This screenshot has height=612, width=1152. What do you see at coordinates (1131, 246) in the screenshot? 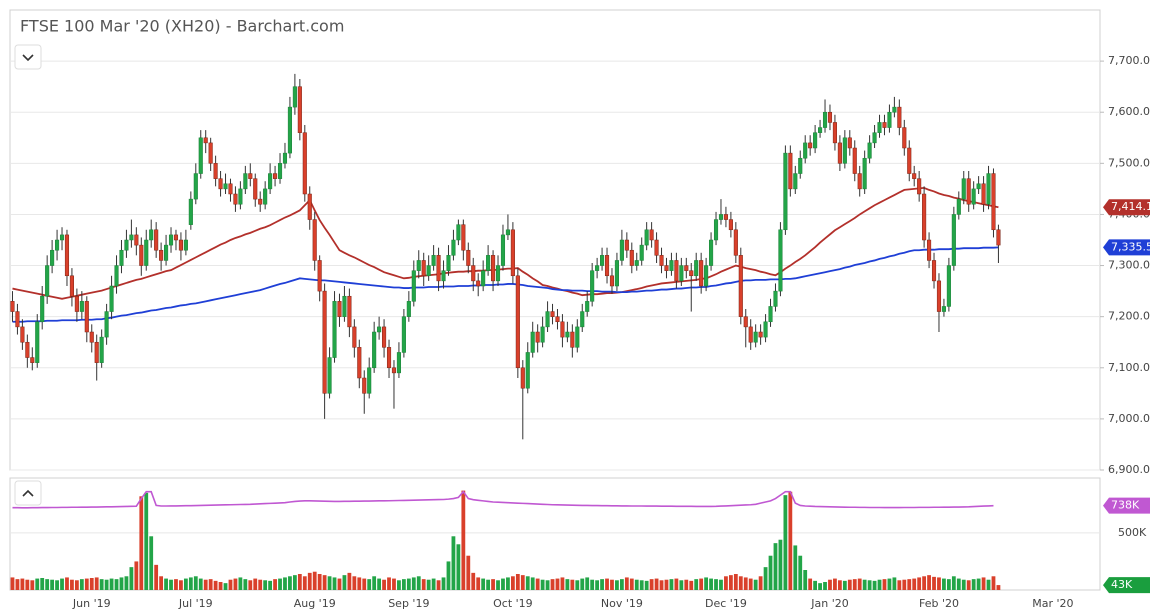
I see `price-badge: 7,335.5` at bounding box center [1131, 246].